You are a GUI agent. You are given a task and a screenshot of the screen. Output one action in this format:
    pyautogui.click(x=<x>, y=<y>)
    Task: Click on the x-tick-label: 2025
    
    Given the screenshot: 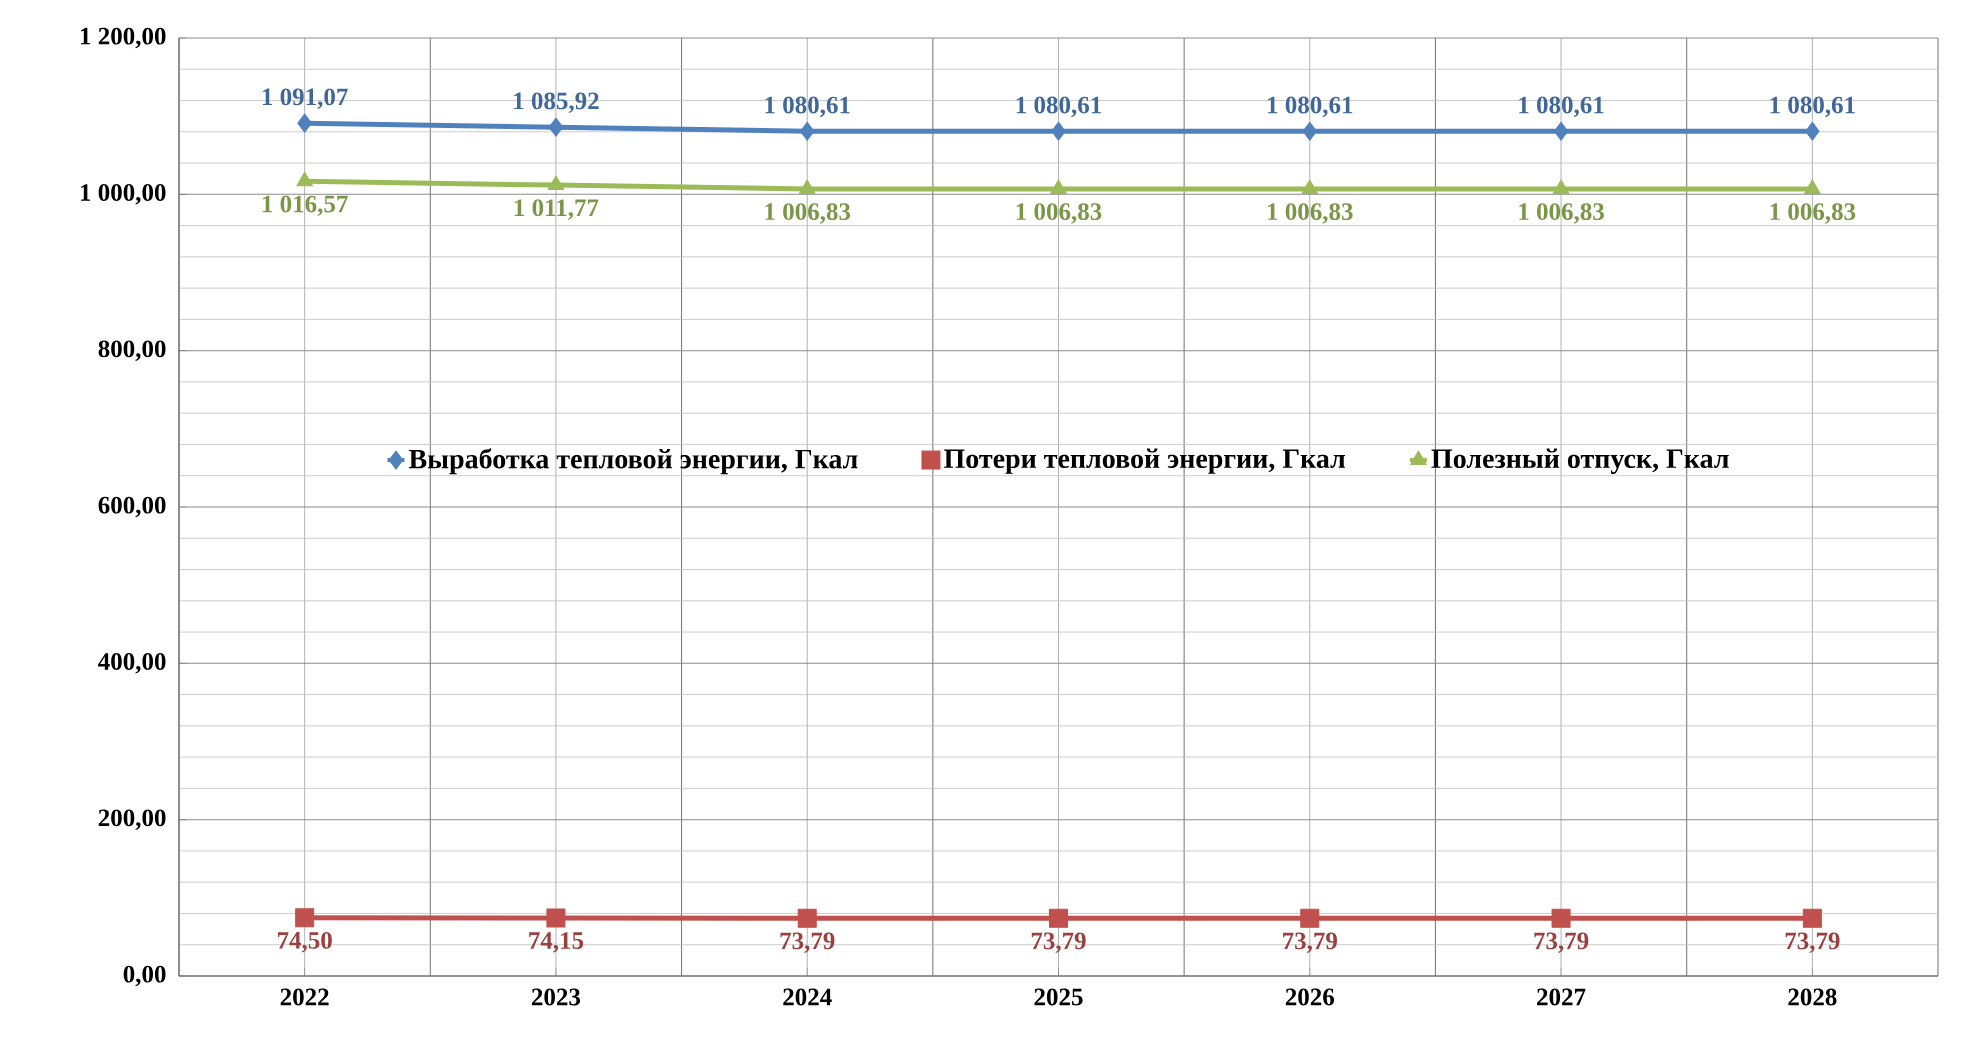 What is the action you would take?
    pyautogui.click(x=1058, y=997)
    